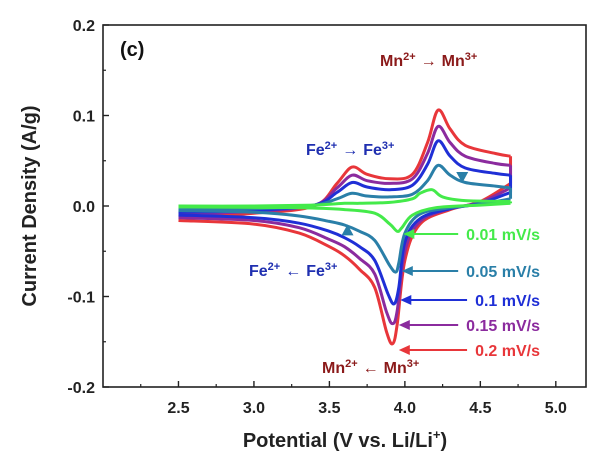 The width and height of the screenshot is (593, 461). I want to click on y-tick-label: -0.2, so click(81, 388).